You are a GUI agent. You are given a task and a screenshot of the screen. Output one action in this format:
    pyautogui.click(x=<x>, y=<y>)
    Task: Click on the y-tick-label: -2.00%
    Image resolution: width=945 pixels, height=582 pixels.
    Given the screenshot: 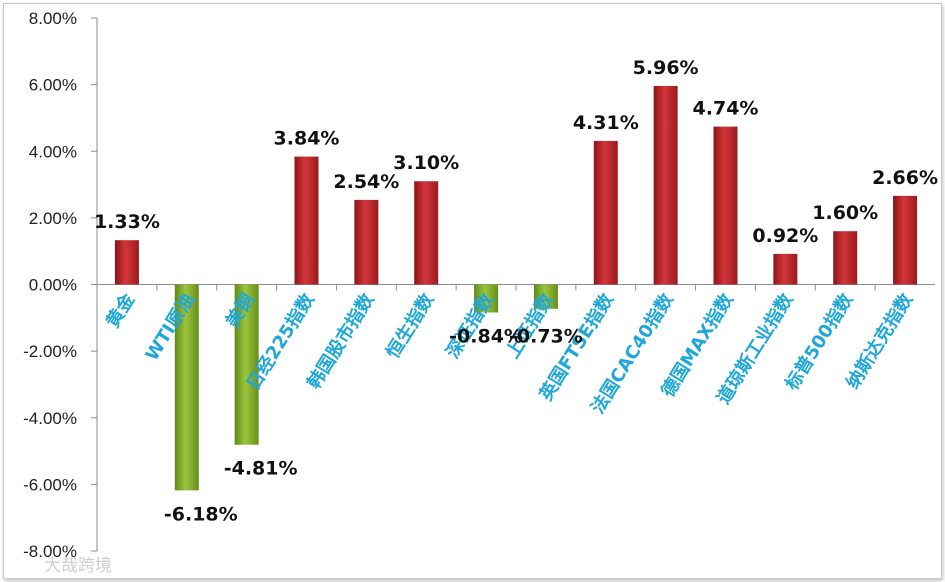 What is the action you would take?
    pyautogui.click(x=50, y=351)
    